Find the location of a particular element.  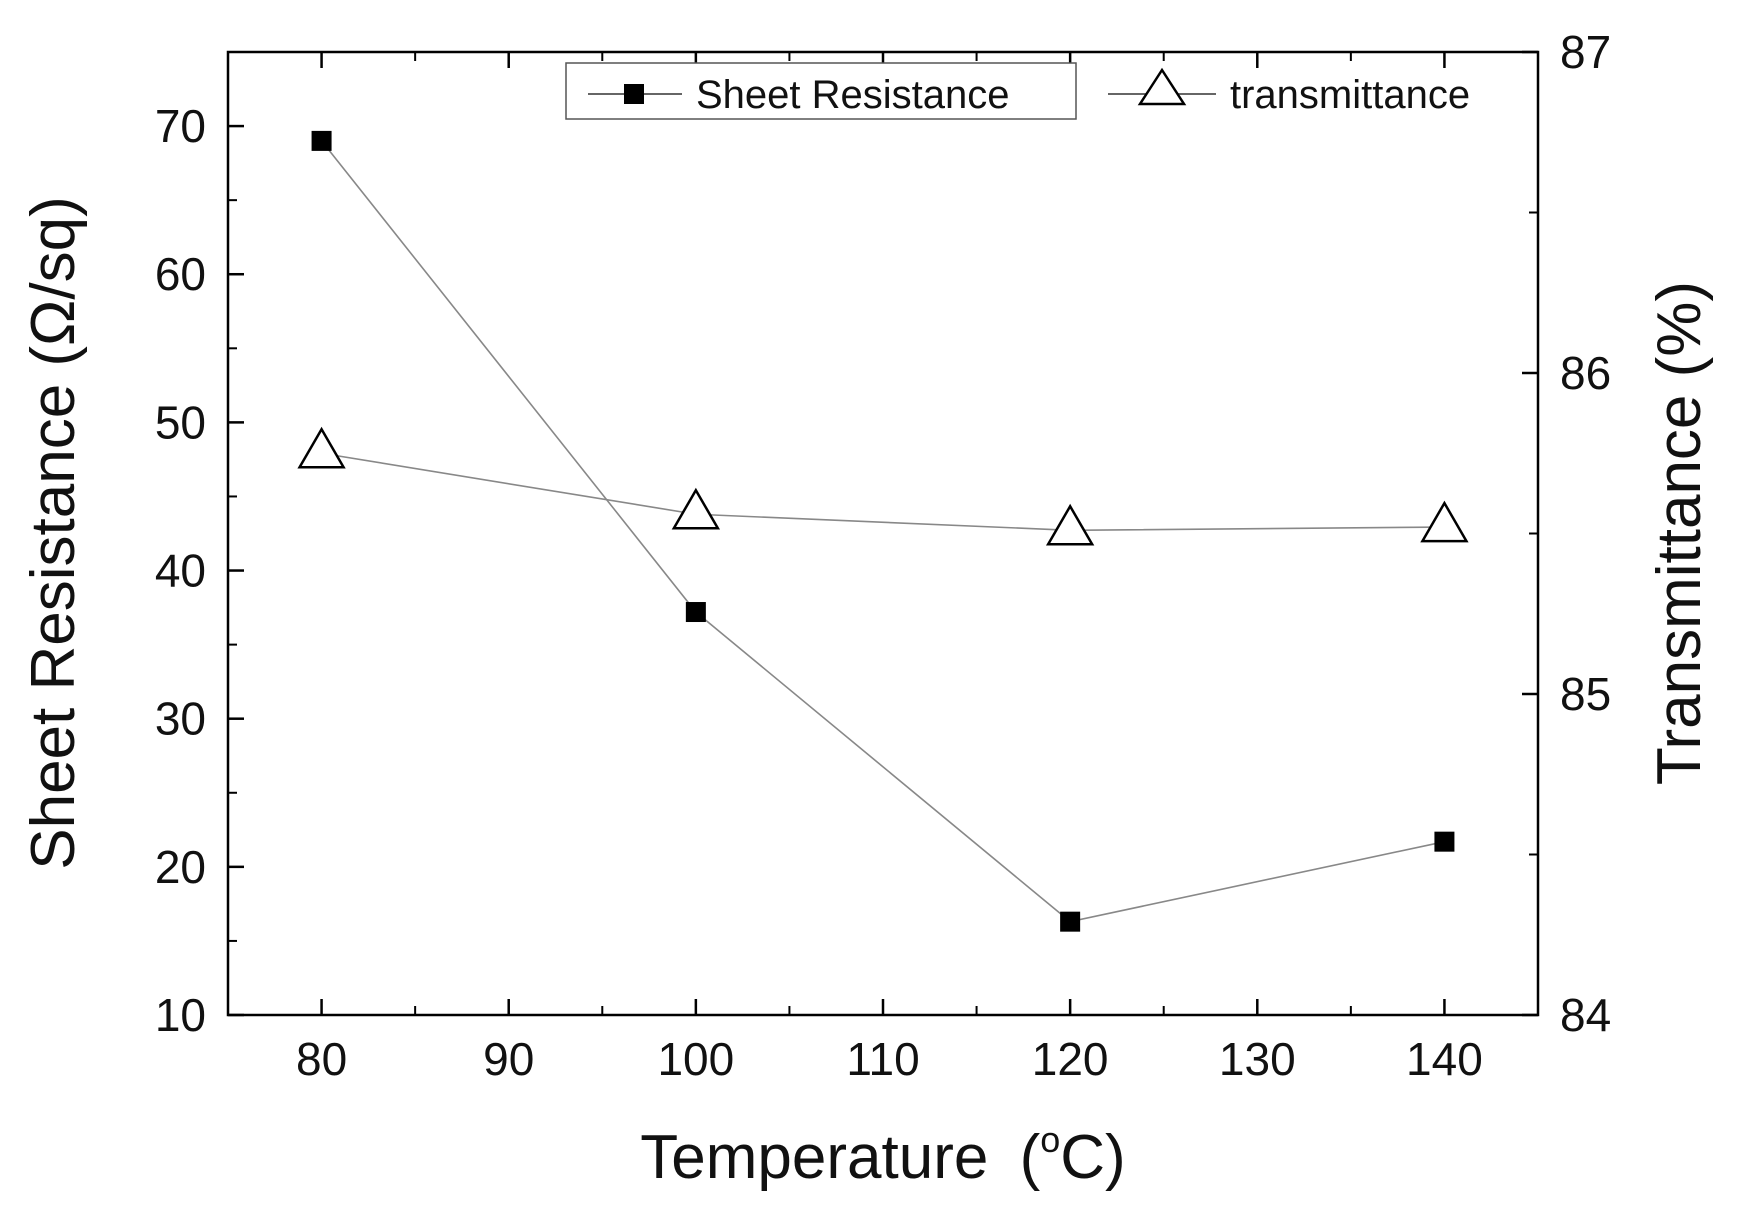

legend: Sheet Resistance transmittance is located at coordinates (1017, 91).